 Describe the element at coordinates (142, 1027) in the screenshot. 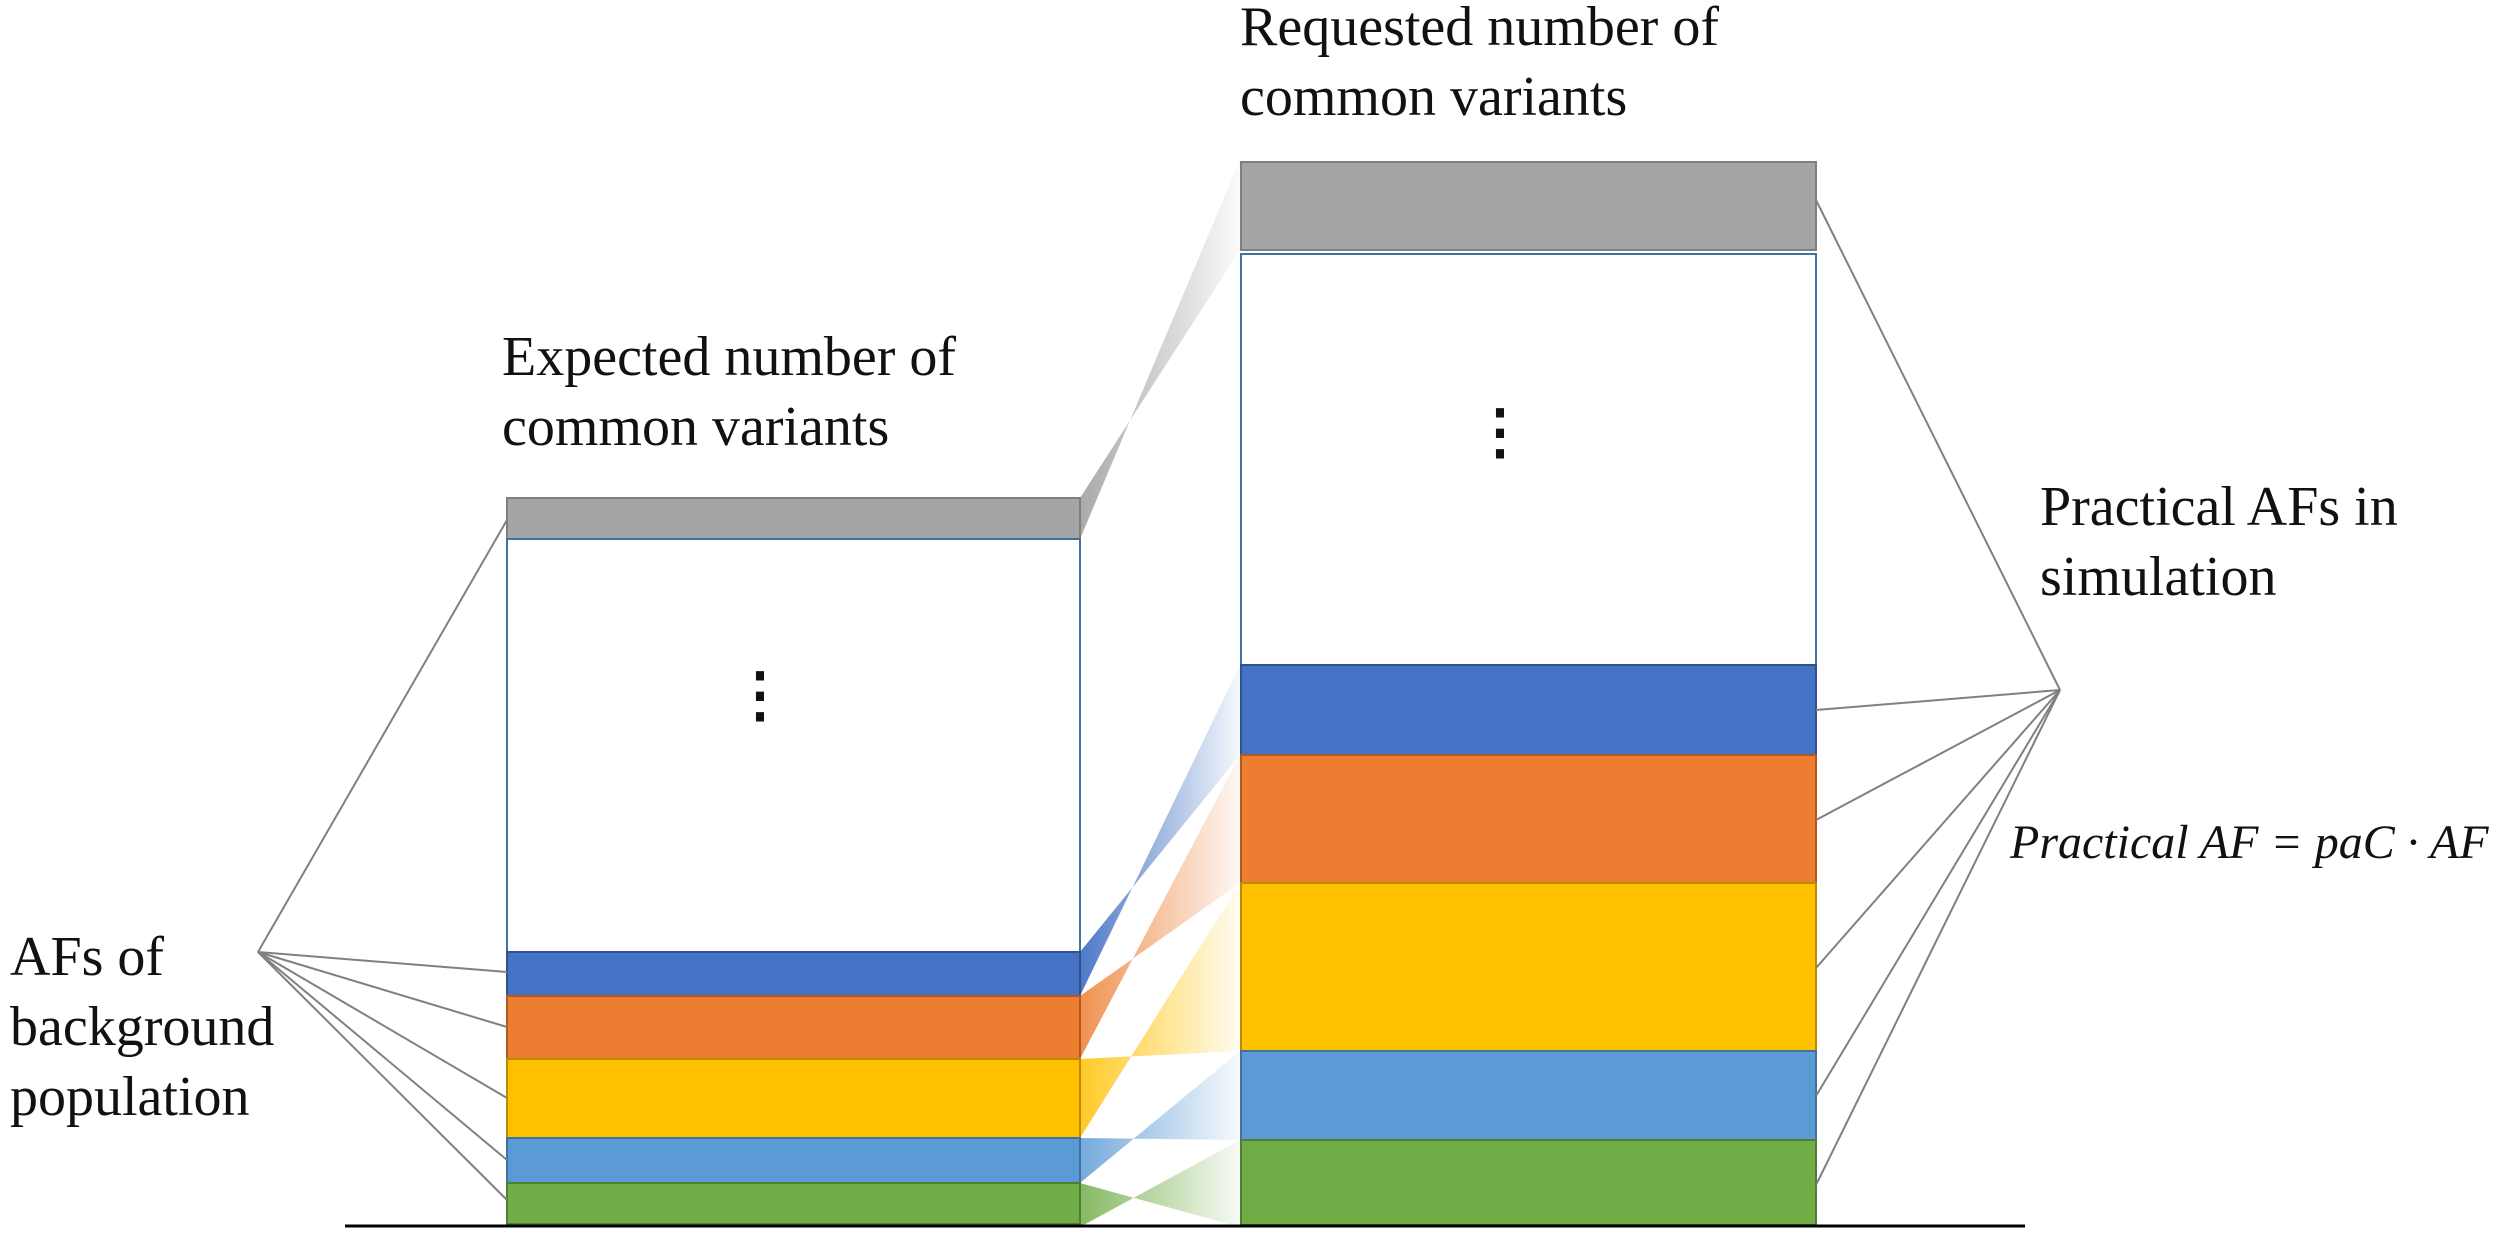

I see `background-label-line2: background` at that location.